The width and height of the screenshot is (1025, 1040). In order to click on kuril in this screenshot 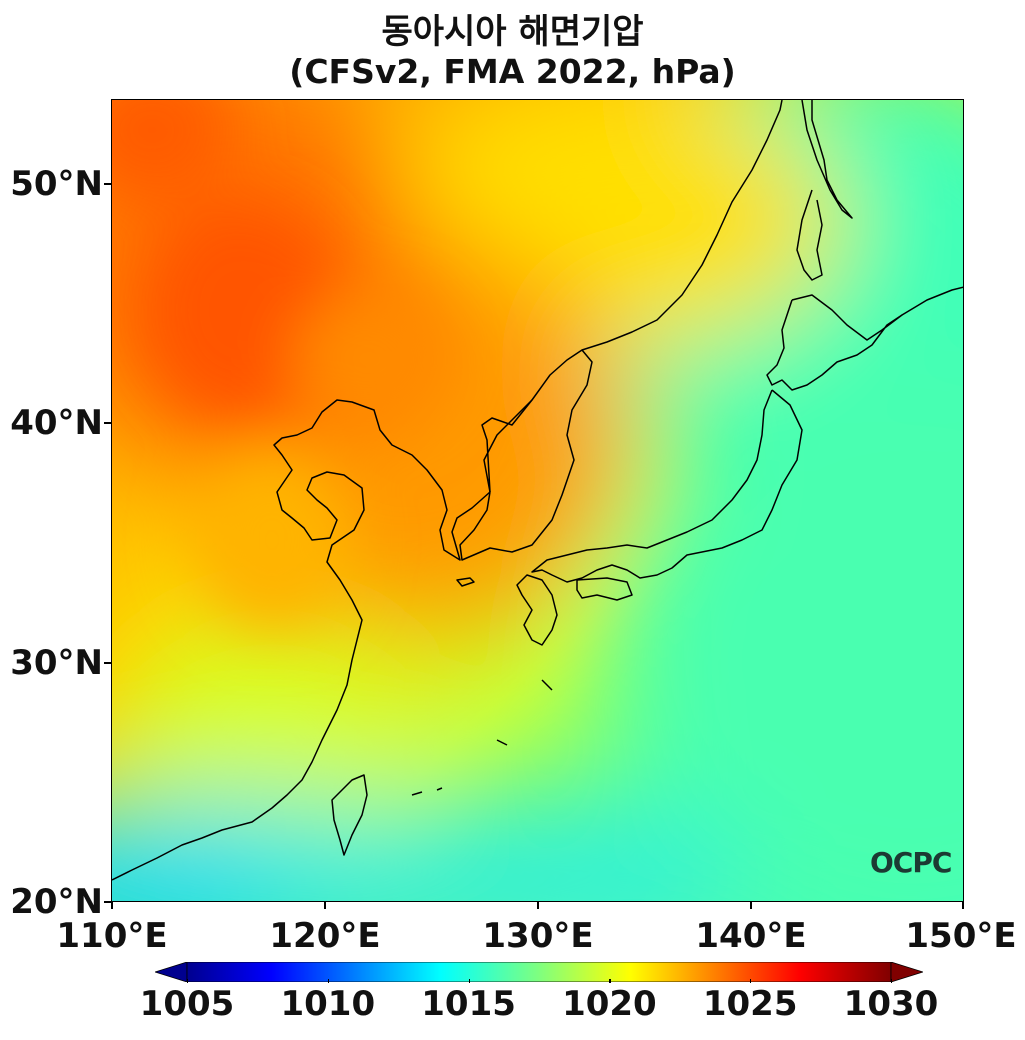, I will do `click(932, 301)`.